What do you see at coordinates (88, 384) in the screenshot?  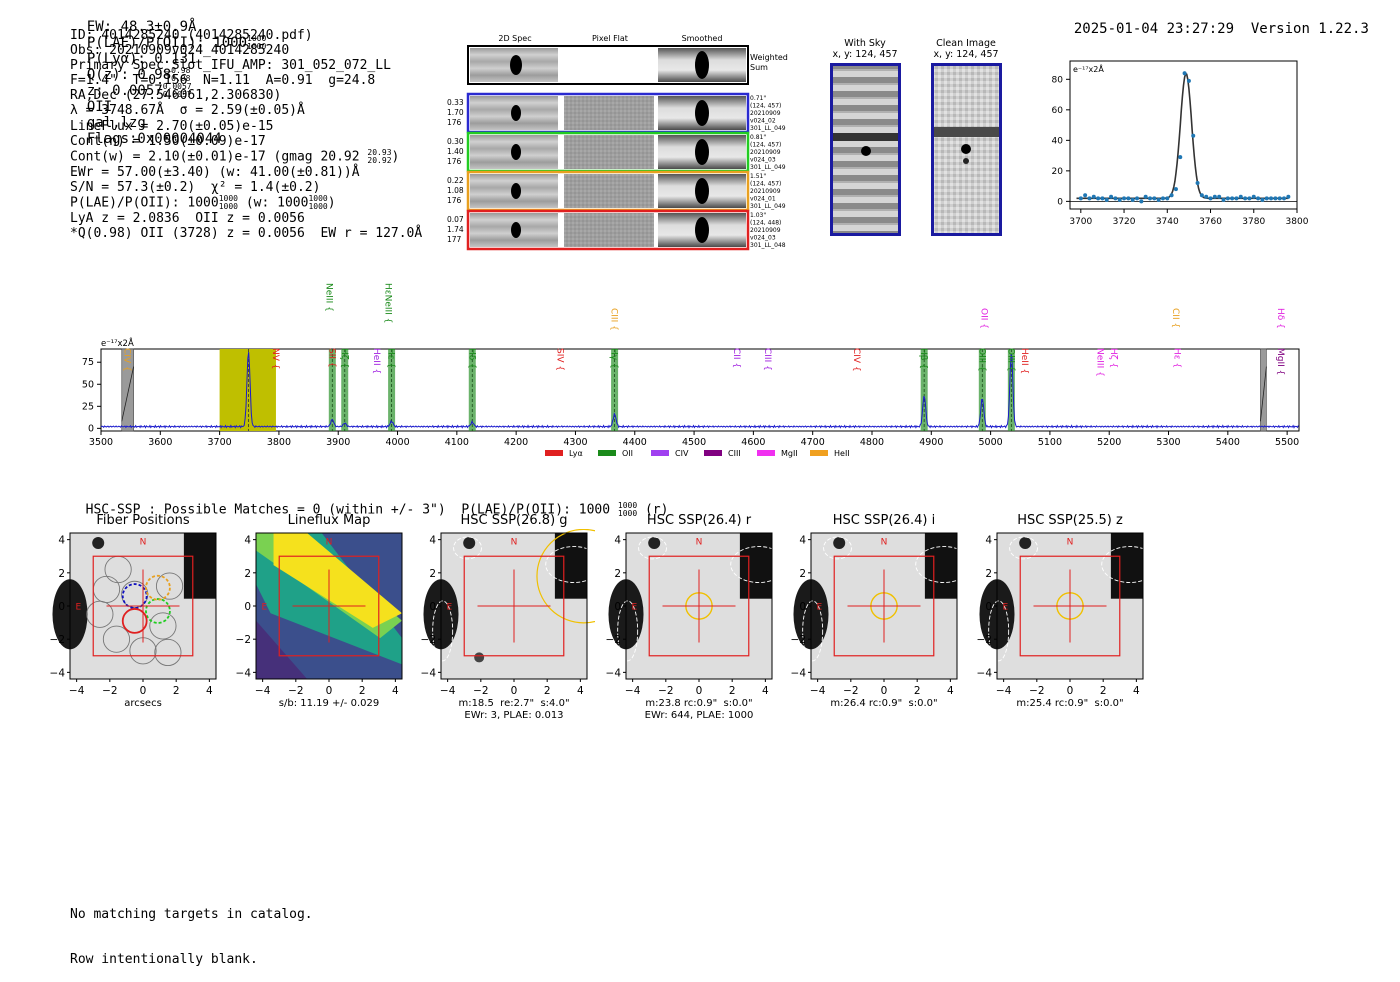 I see `spec-ytick-label: 50` at bounding box center [88, 384].